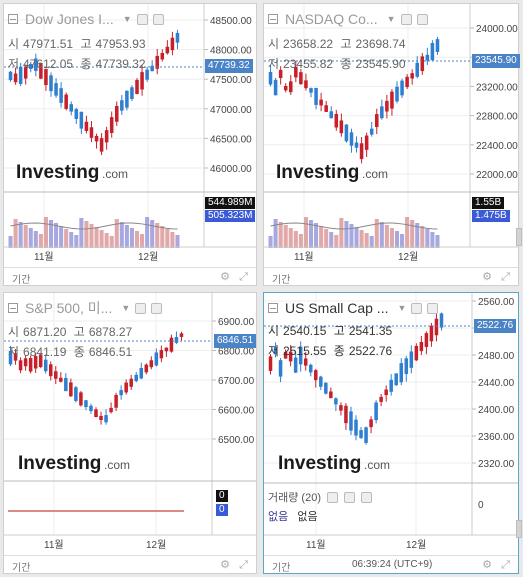 Image resolution: width=523 pixels, height=577 pixels. Describe the element at coordinates (496, 61) in the screenshot. I see `last-price-tag: 23545.90` at that location.